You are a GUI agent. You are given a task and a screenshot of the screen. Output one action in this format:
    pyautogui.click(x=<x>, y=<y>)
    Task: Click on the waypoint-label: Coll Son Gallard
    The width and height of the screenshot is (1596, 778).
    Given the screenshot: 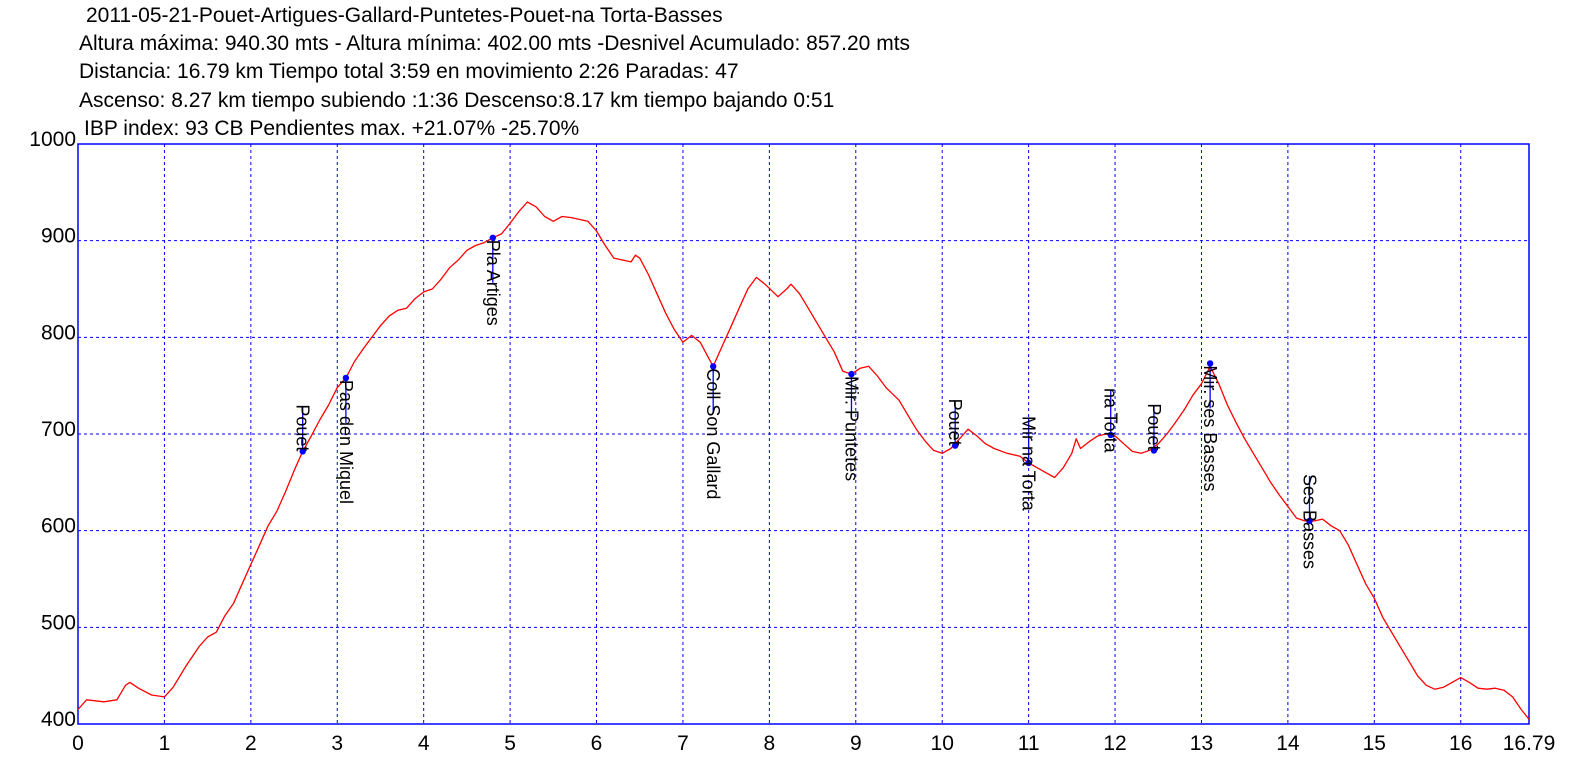 What is the action you would take?
    pyautogui.click(x=713, y=433)
    